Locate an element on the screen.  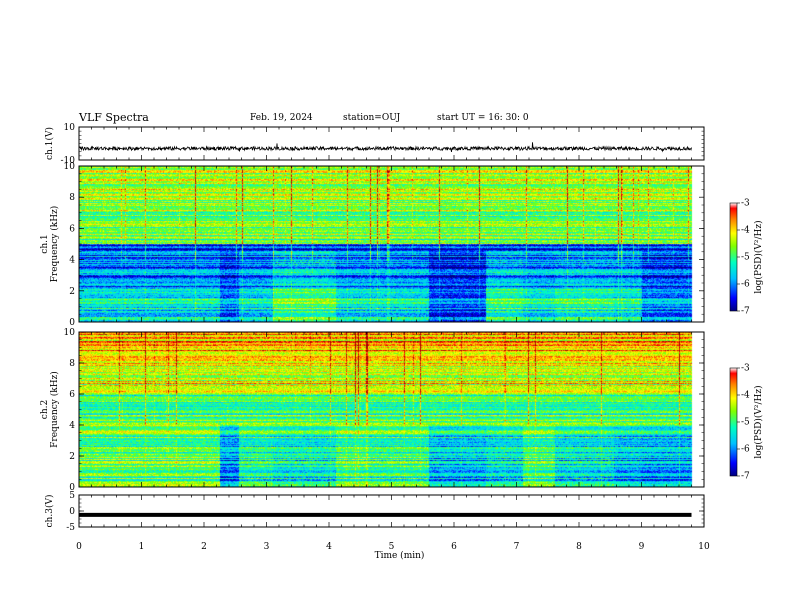
x-tick-label: 7 is located at coordinates (517, 547).